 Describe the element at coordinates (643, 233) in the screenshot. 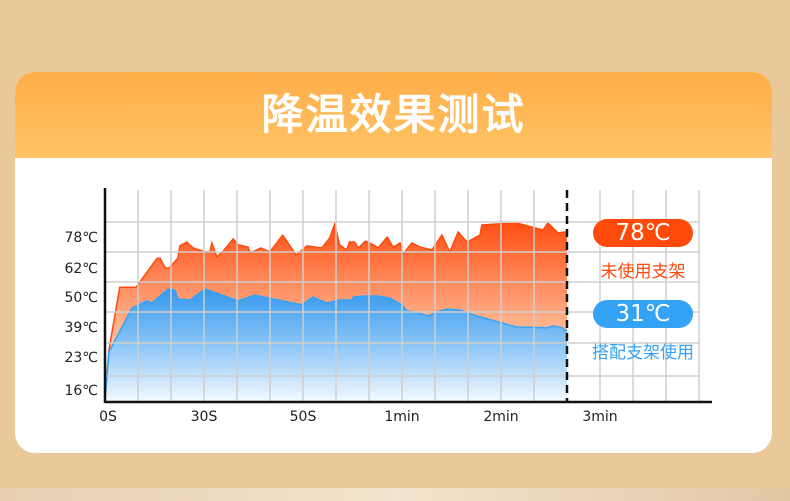

I see `uncooled-temp-badge: 78℃` at that location.